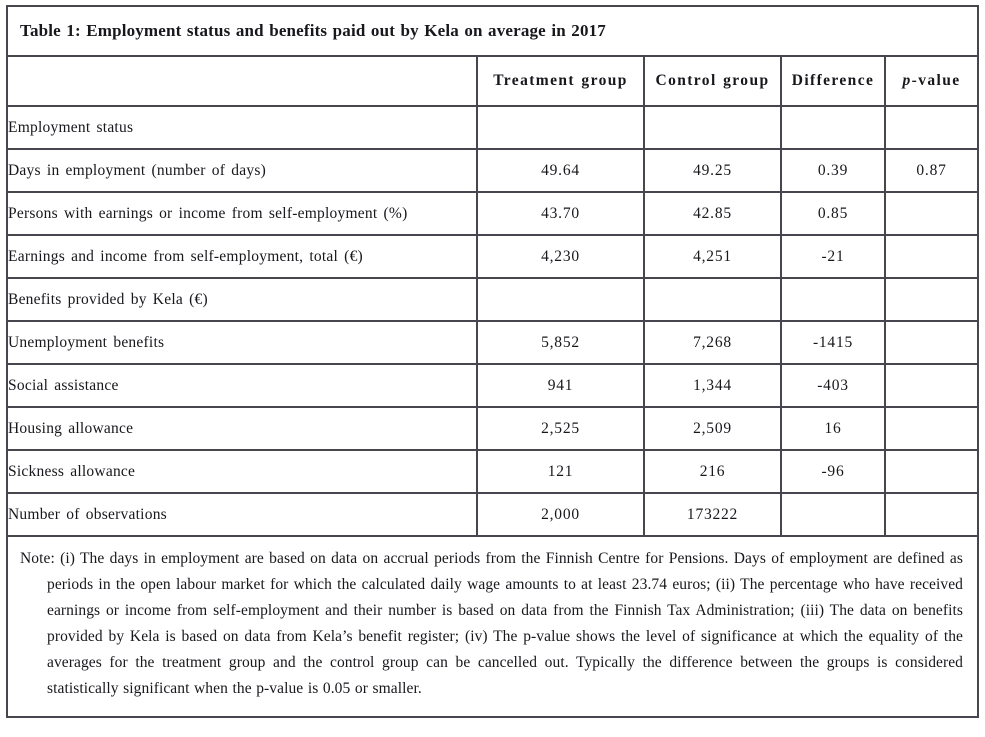 The image size is (985, 737). What do you see at coordinates (833, 342) in the screenshot?
I see `cell-difference: -1415` at bounding box center [833, 342].